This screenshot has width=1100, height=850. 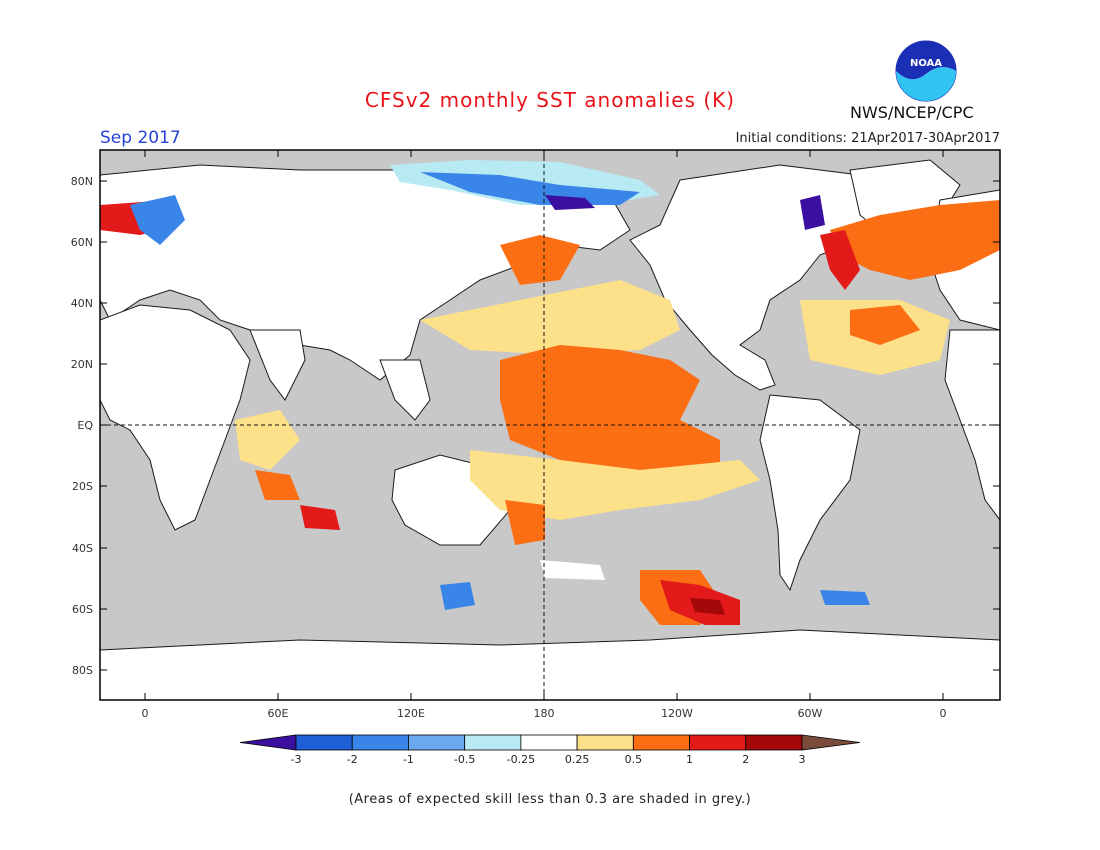 What do you see at coordinates (812, 212) in the screenshot?
I see `baffin-dark-blue` at bounding box center [812, 212].